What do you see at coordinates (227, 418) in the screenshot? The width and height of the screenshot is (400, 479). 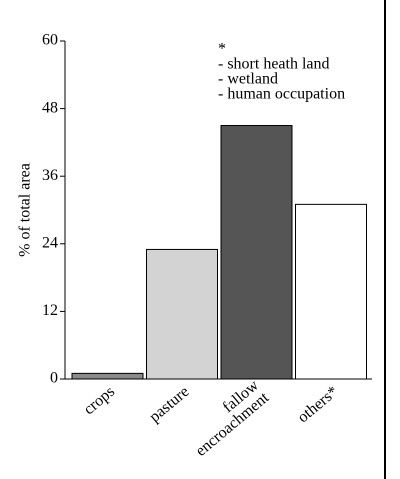 I see `x-tick-label: fallowencroachment` at bounding box center [227, 418].